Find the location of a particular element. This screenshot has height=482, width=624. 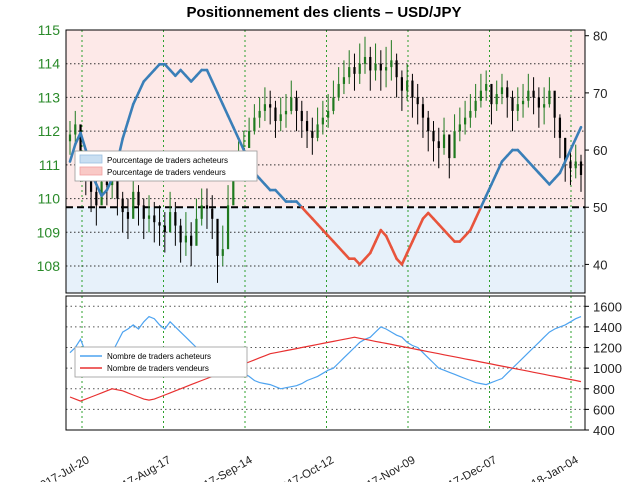

right-y-tick-label: 1200 is located at coordinates (607, 348).